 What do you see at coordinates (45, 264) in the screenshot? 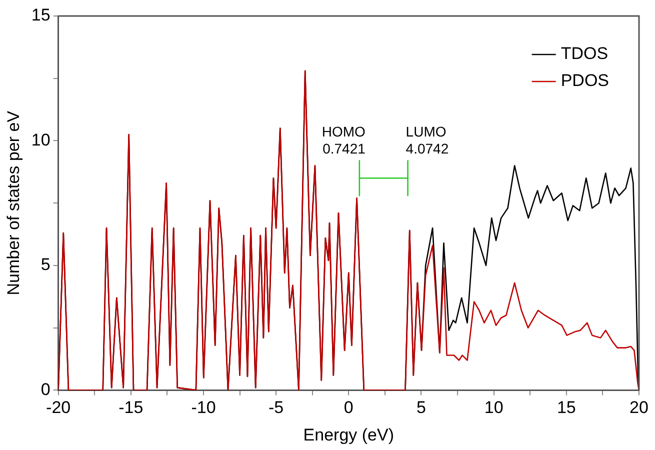
I see `y-tick-label: 5` at bounding box center [45, 264].